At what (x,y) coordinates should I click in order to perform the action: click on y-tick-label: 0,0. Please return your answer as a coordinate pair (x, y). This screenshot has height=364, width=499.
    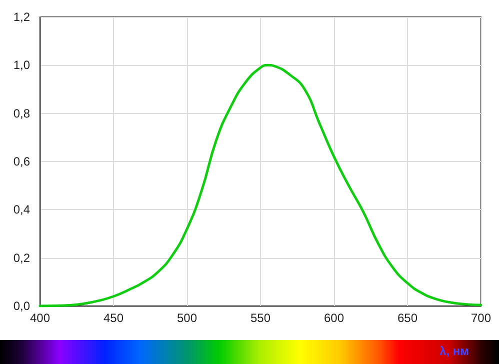
    Looking at the image, I should click on (21, 306).